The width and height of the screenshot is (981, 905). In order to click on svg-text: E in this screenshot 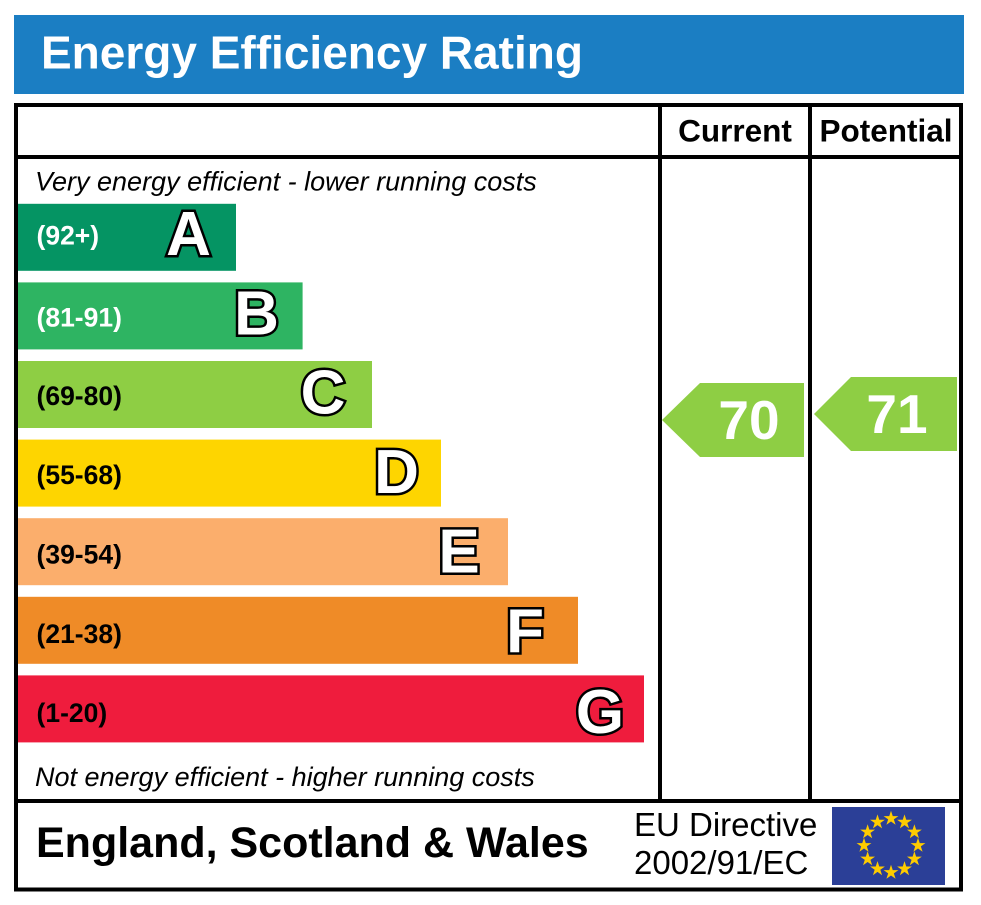, I will do `click(458, 551)`.